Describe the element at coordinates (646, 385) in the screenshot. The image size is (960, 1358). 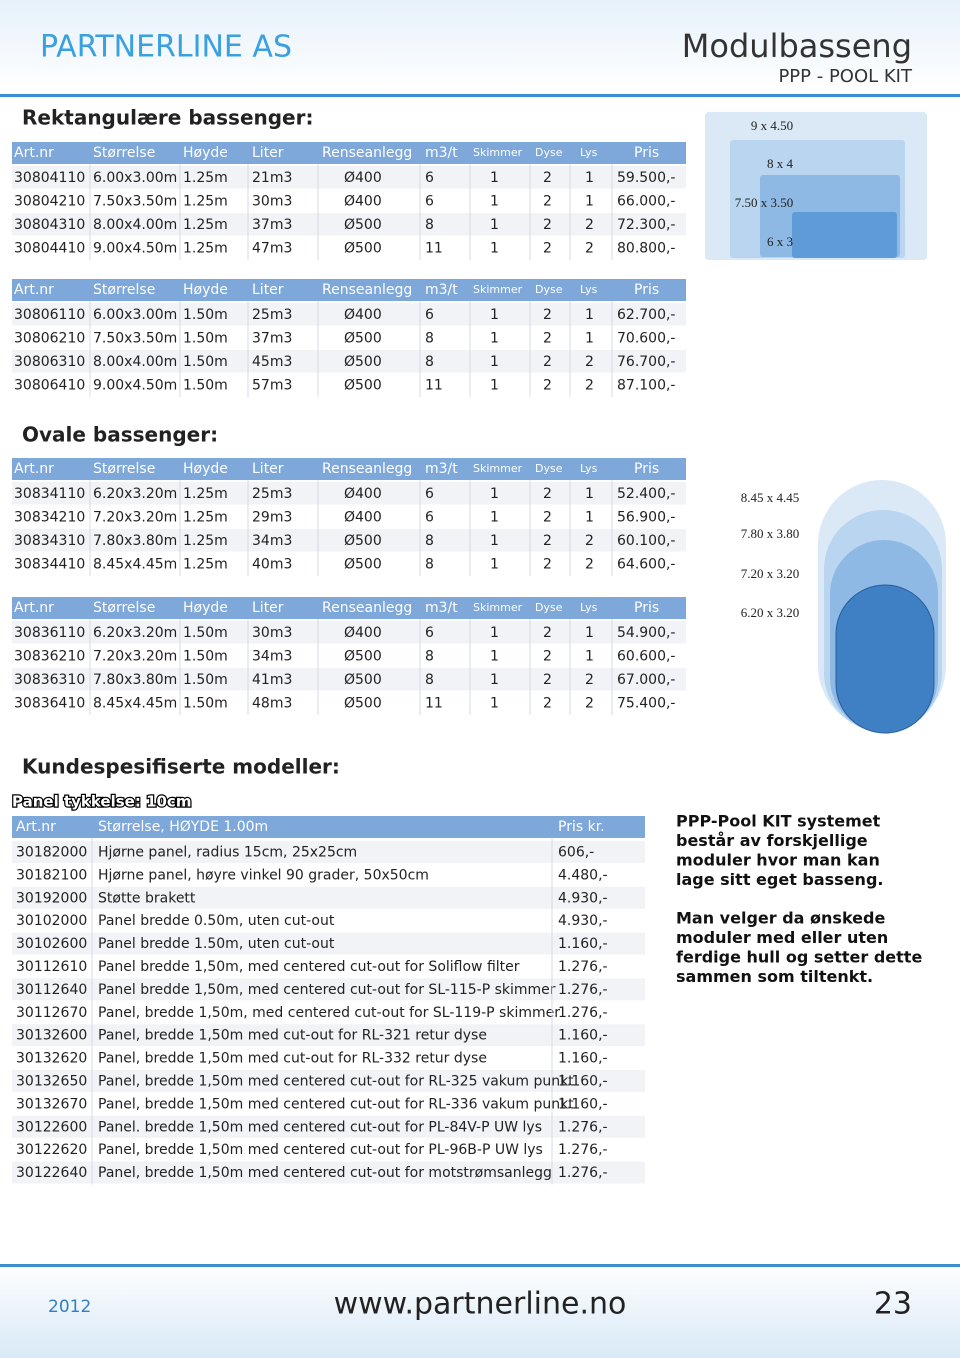
I see `cell: 87.100,-` at that location.